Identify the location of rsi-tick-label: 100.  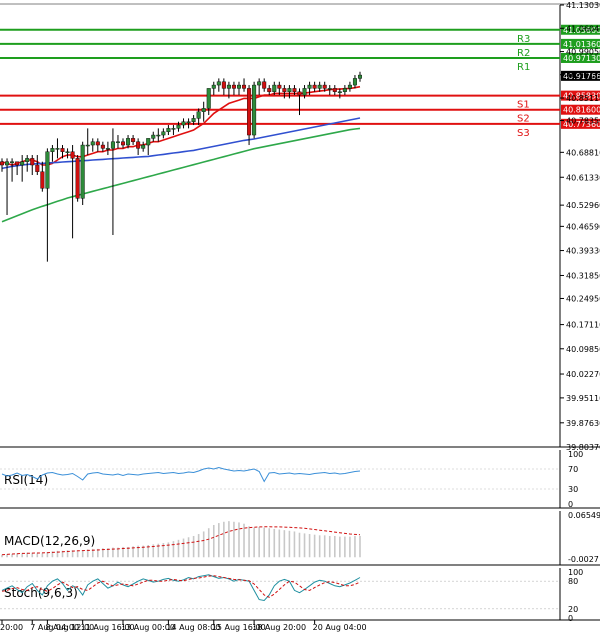
(575, 454).